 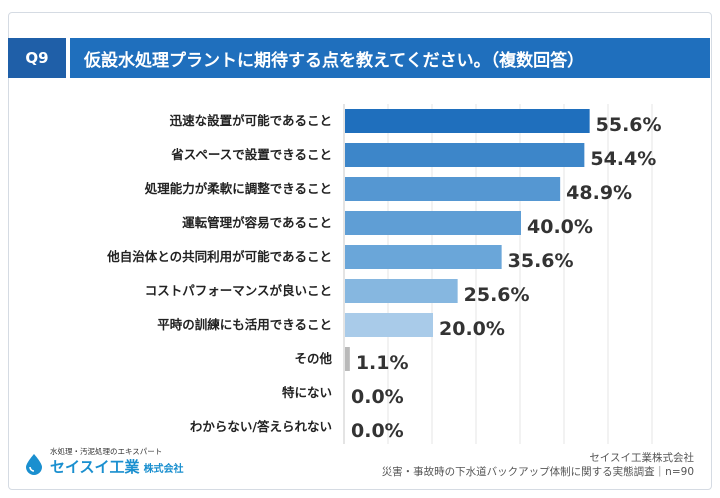 I want to click on value-label: 48.9%, so click(x=599, y=193).